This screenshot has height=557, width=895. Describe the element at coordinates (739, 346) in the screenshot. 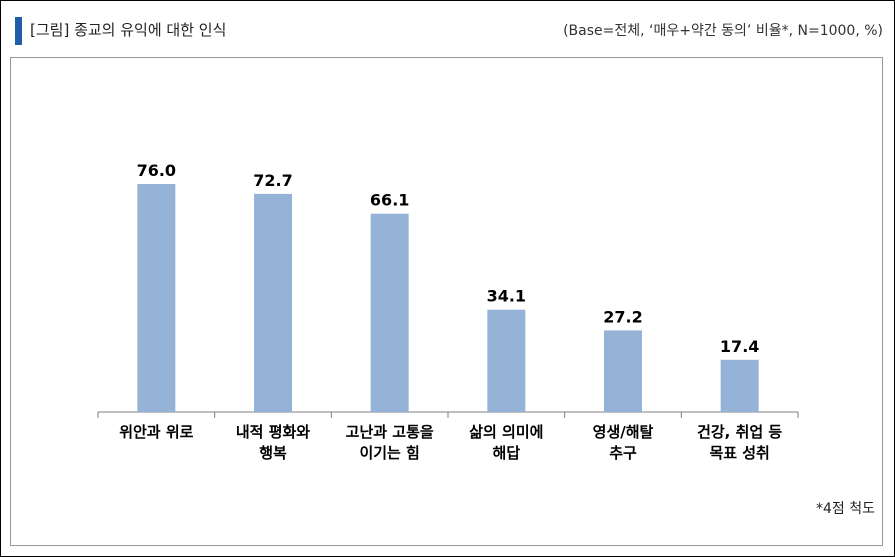

I see `data-label: 17.4` at that location.